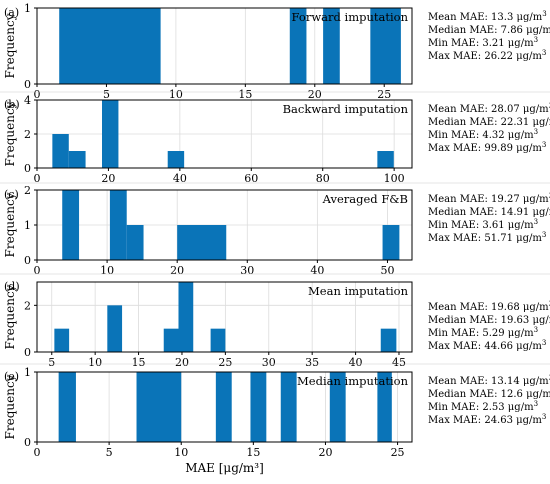 The image size is (550, 484). Describe the element at coordinates (487, 55) in the screenshot. I see `stat-max: Max MAE: 26.22 μg/m3` at that location.